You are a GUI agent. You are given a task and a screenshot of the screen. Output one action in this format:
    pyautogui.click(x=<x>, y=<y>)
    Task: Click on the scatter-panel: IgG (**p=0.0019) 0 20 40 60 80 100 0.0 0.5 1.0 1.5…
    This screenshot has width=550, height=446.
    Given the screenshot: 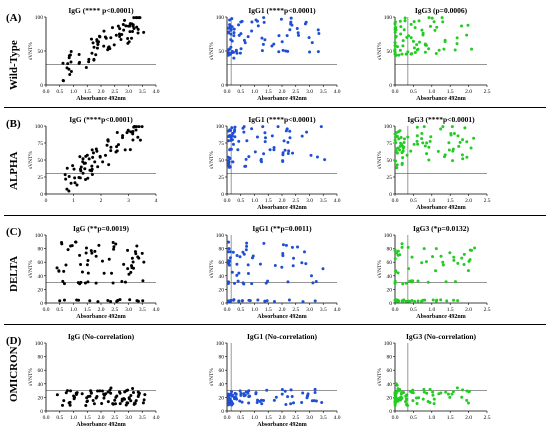 What is the action you would take?
    pyautogui.click(x=94, y=272)
    